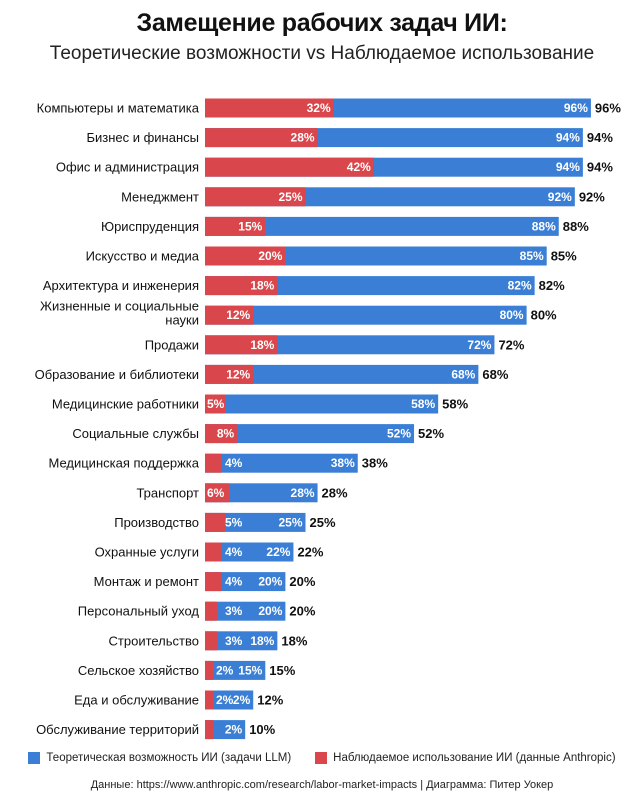 Image resolution: width=644 pixels, height=800 pixels. Describe the element at coordinates (125, 404) in the screenshot. I see `category-label: Медицинские работники` at that location.